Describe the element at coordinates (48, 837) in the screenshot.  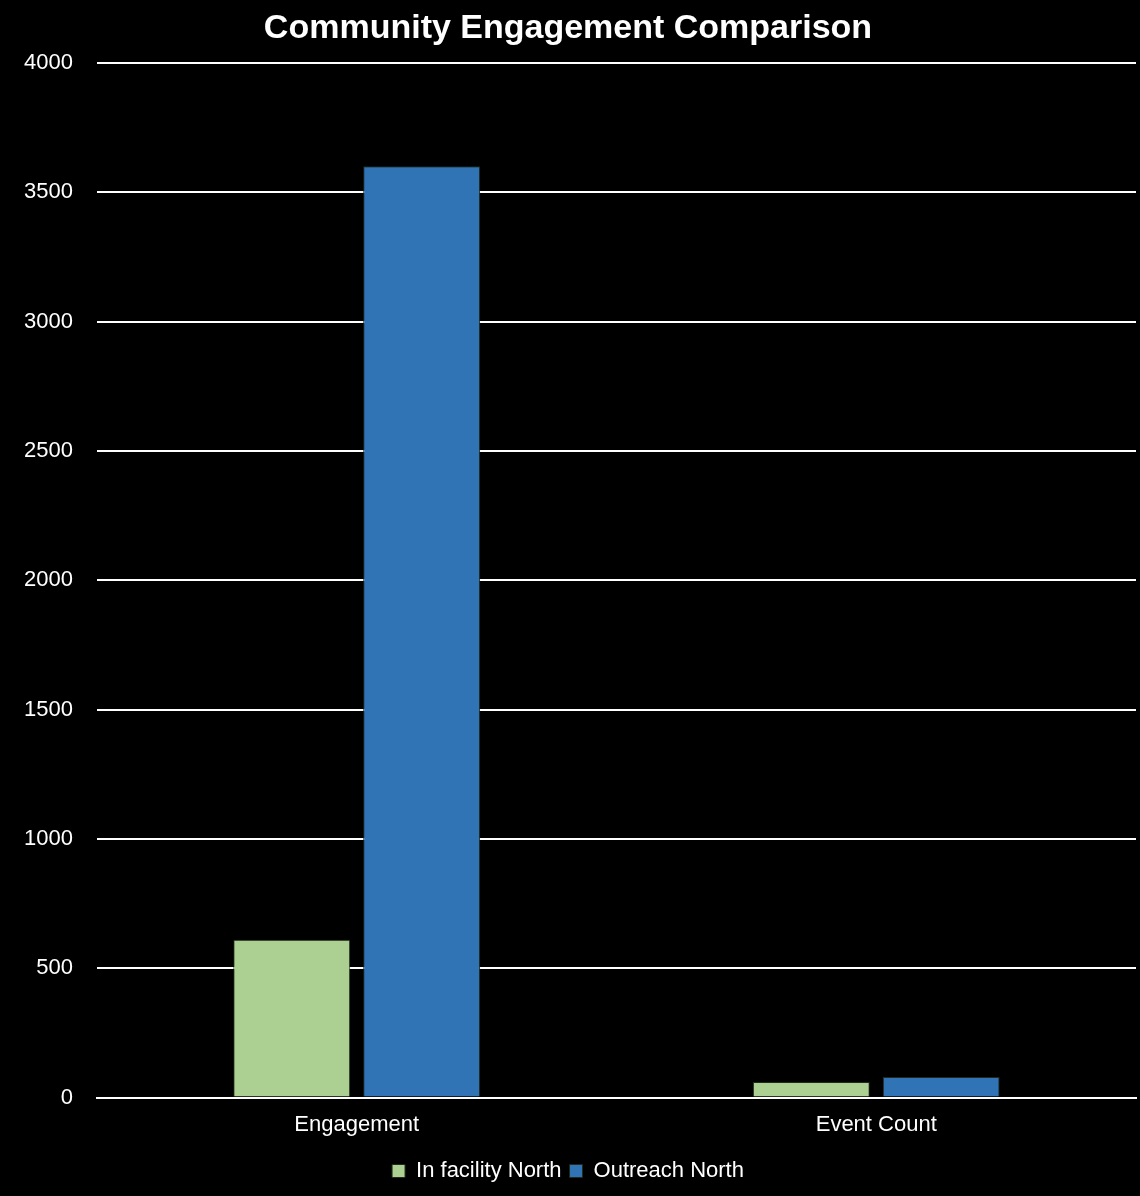
I see `y-tick-label: 1000` at that location.